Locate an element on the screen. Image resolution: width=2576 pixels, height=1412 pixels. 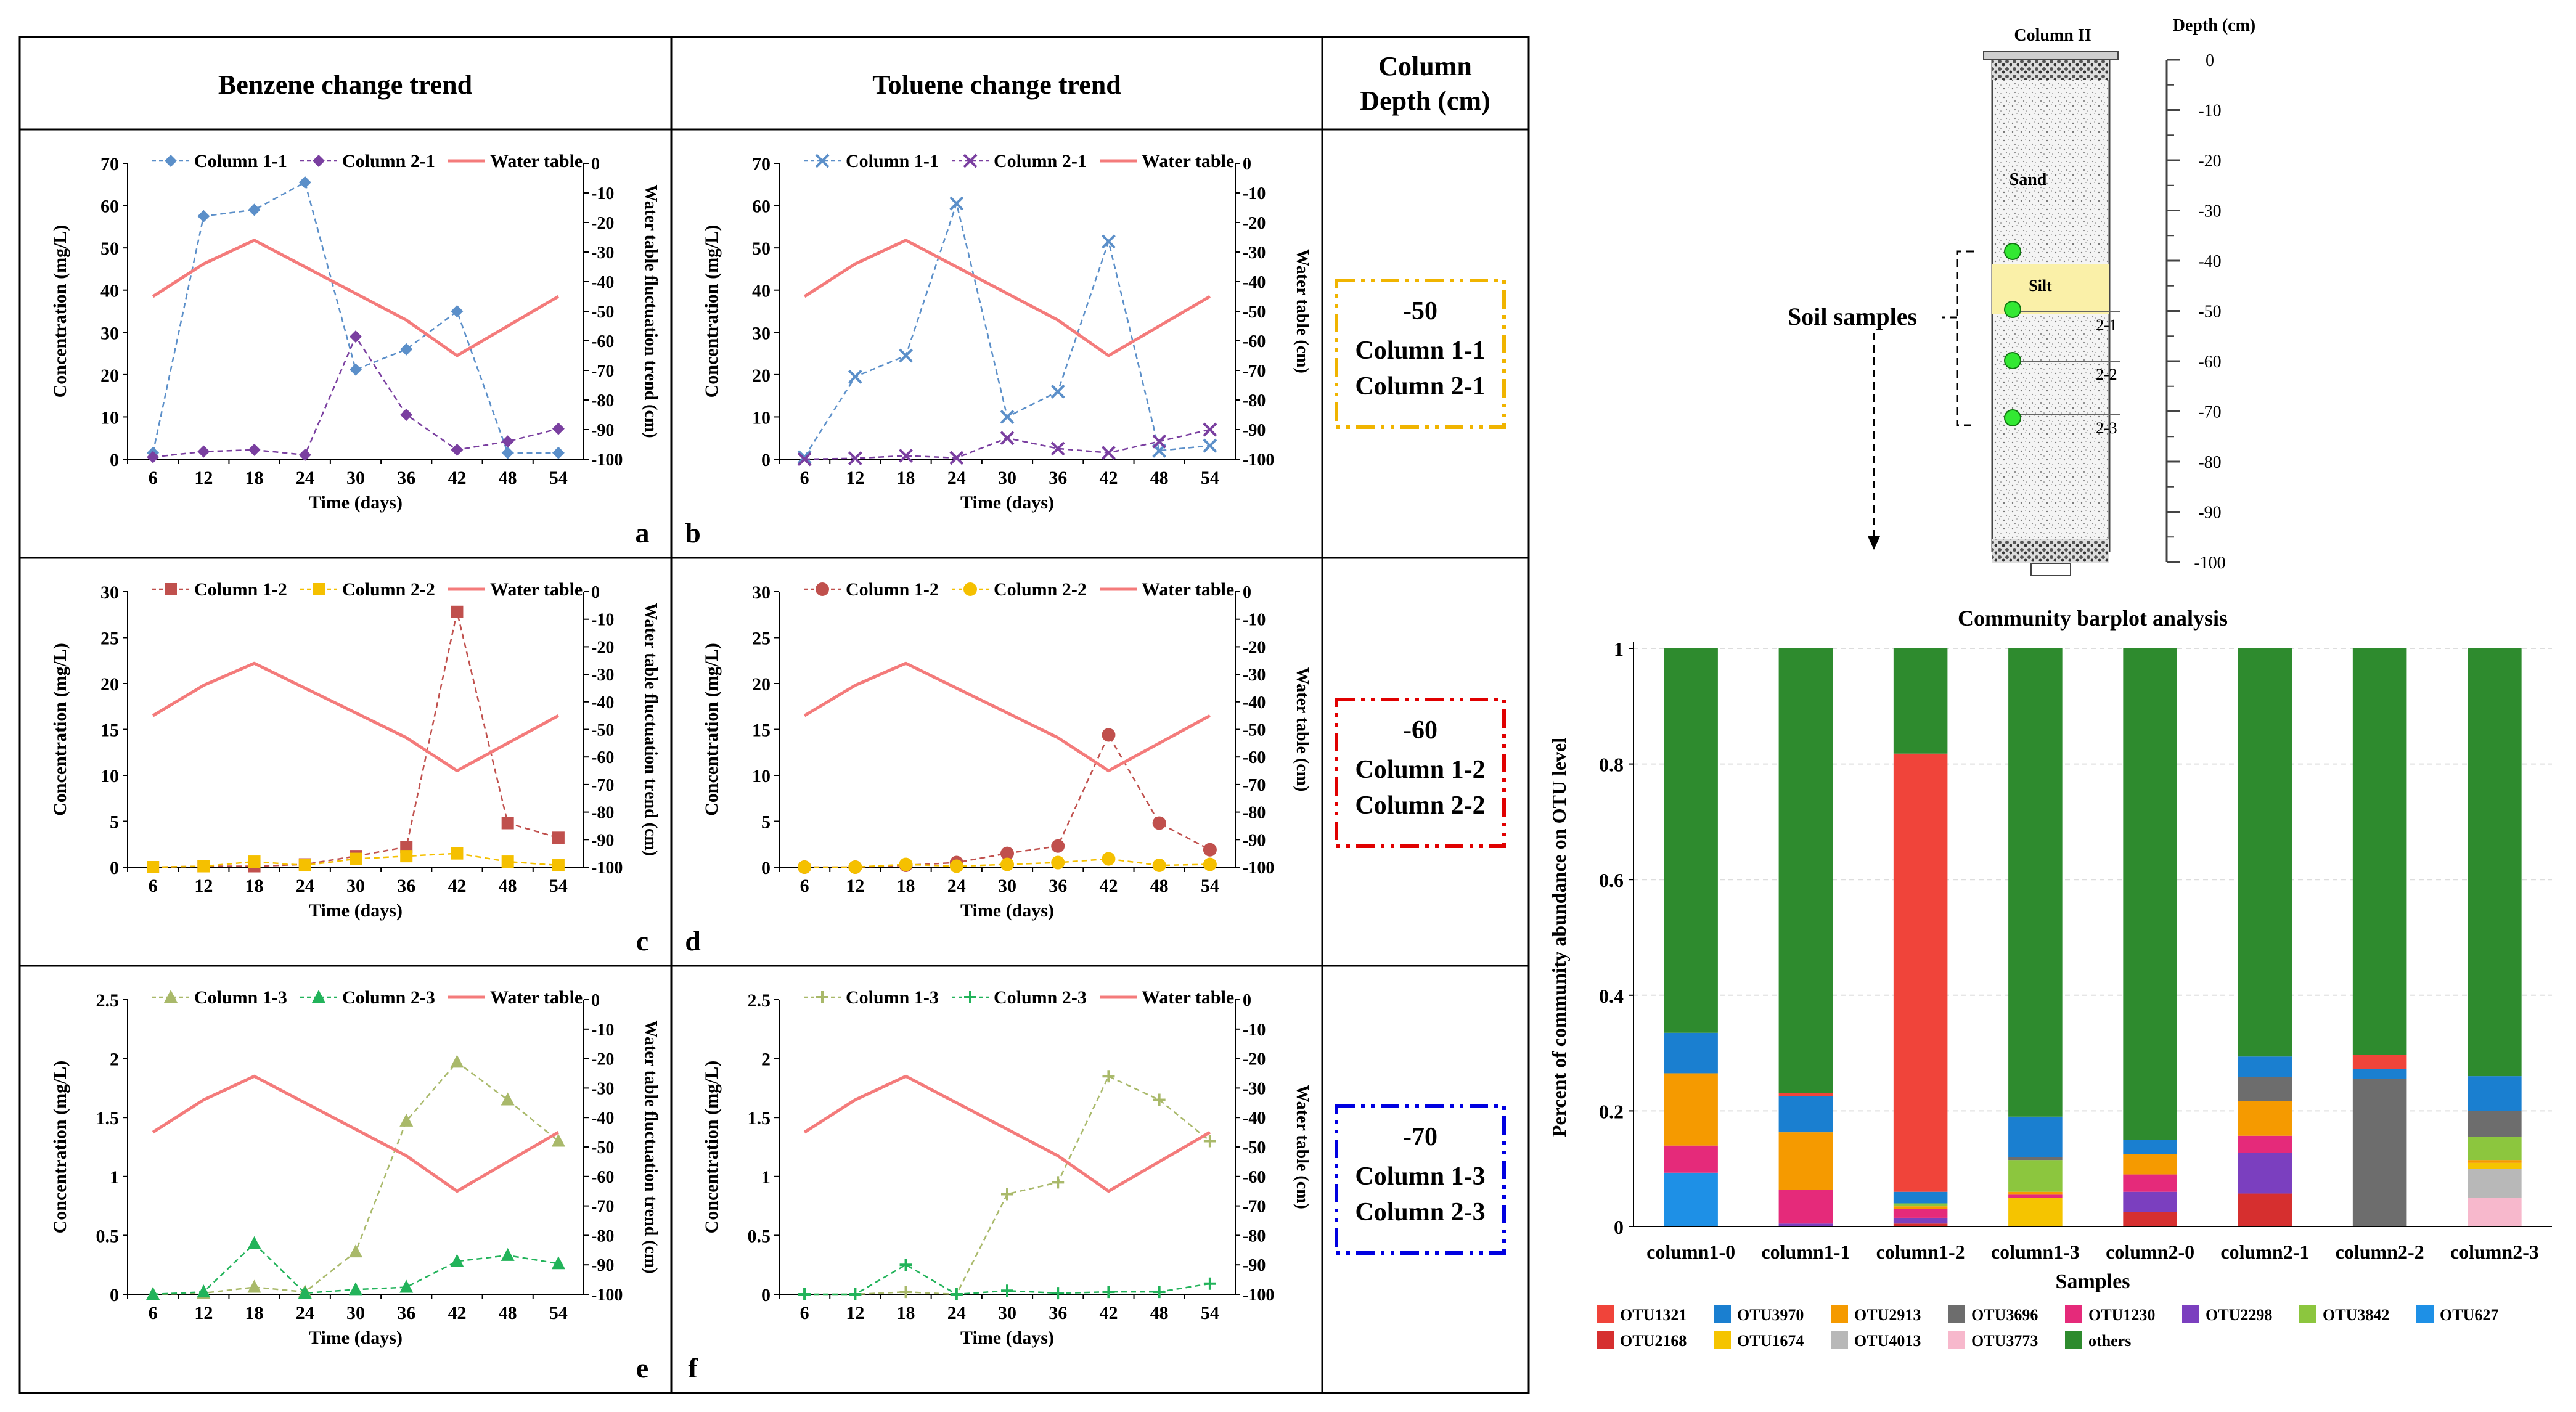
y-tick-label: 0 is located at coordinates (766, 460).